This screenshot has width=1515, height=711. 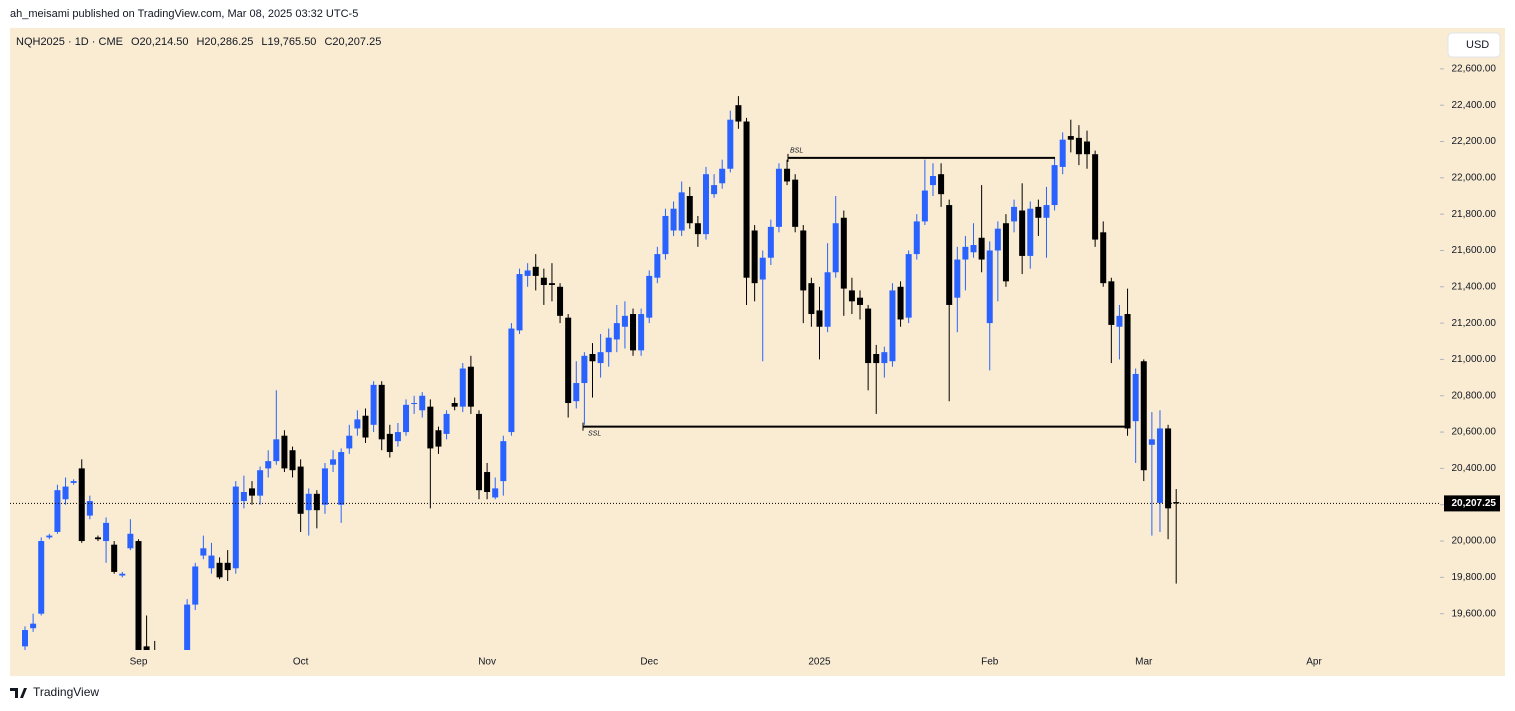 I want to click on currency-button, so click(x=1474, y=45).